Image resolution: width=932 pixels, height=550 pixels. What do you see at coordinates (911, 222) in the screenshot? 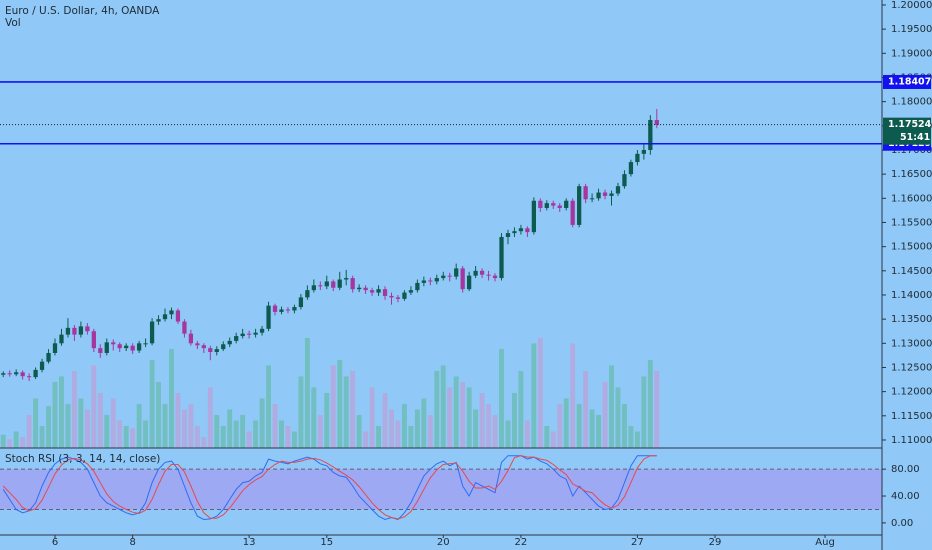
I see `y-tick-label: 1.15500` at bounding box center [911, 222].